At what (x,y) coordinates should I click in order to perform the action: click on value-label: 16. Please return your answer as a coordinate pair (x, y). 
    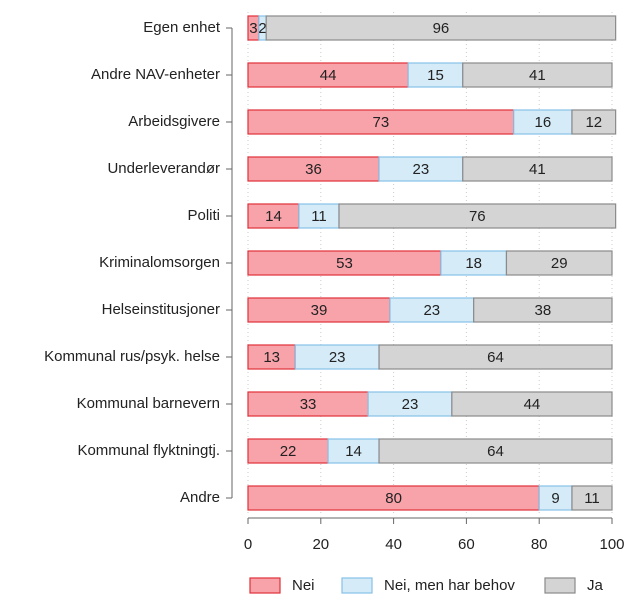
    Looking at the image, I should click on (542, 122).